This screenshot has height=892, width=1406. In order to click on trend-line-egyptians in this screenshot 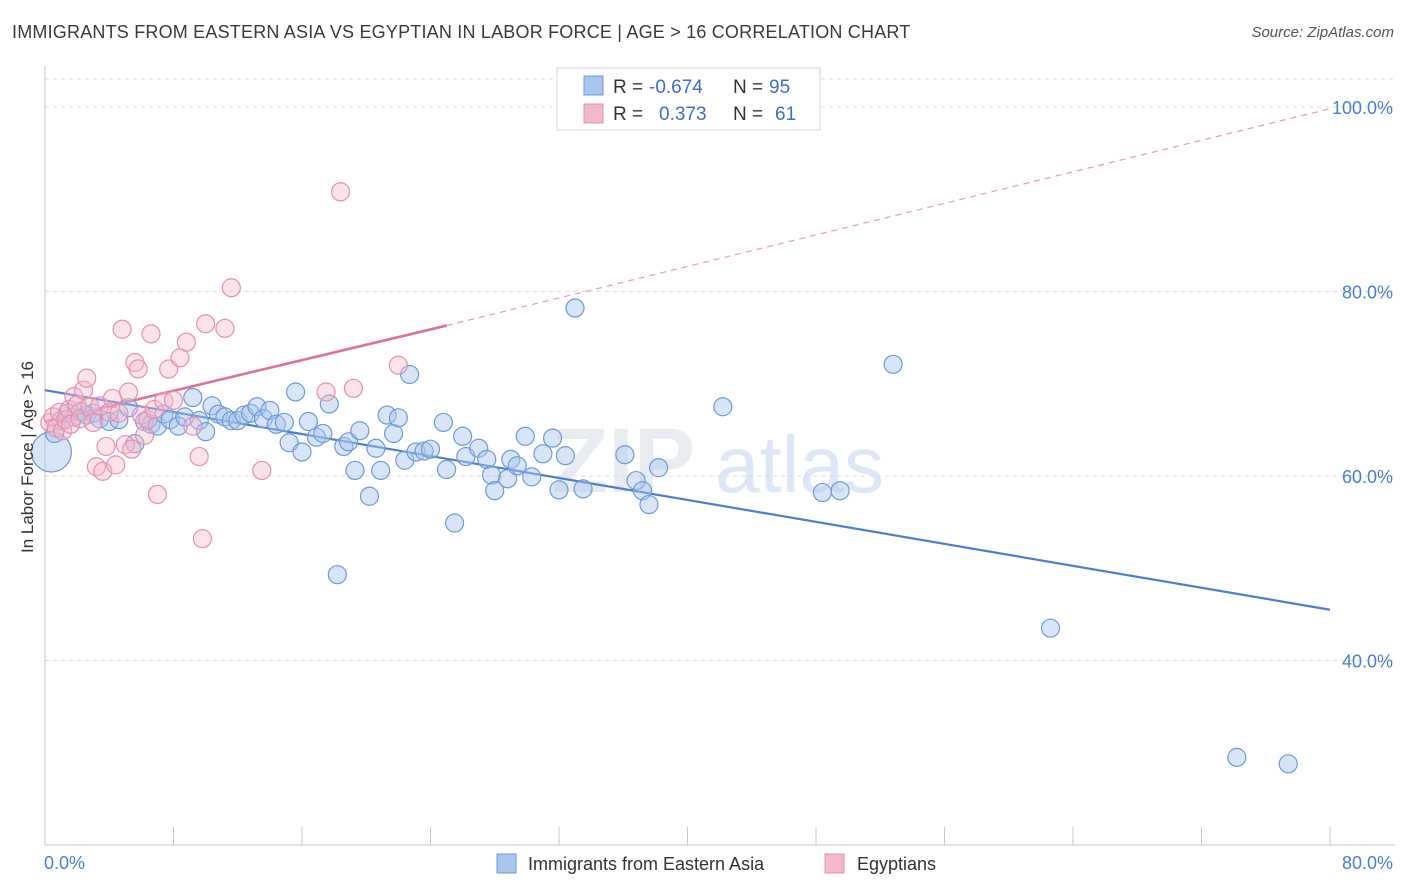, I will do `click(245, 373)`.